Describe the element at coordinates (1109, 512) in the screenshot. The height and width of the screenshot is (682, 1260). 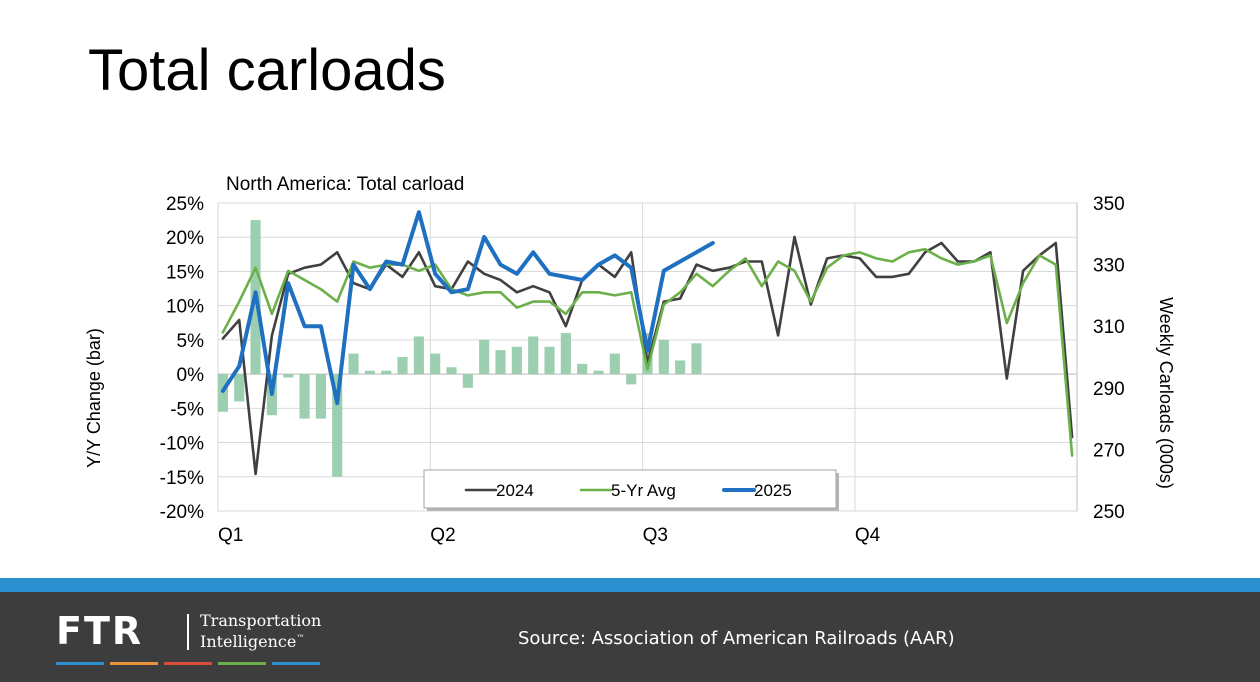
I see `y-right-tick-label: 250` at that location.